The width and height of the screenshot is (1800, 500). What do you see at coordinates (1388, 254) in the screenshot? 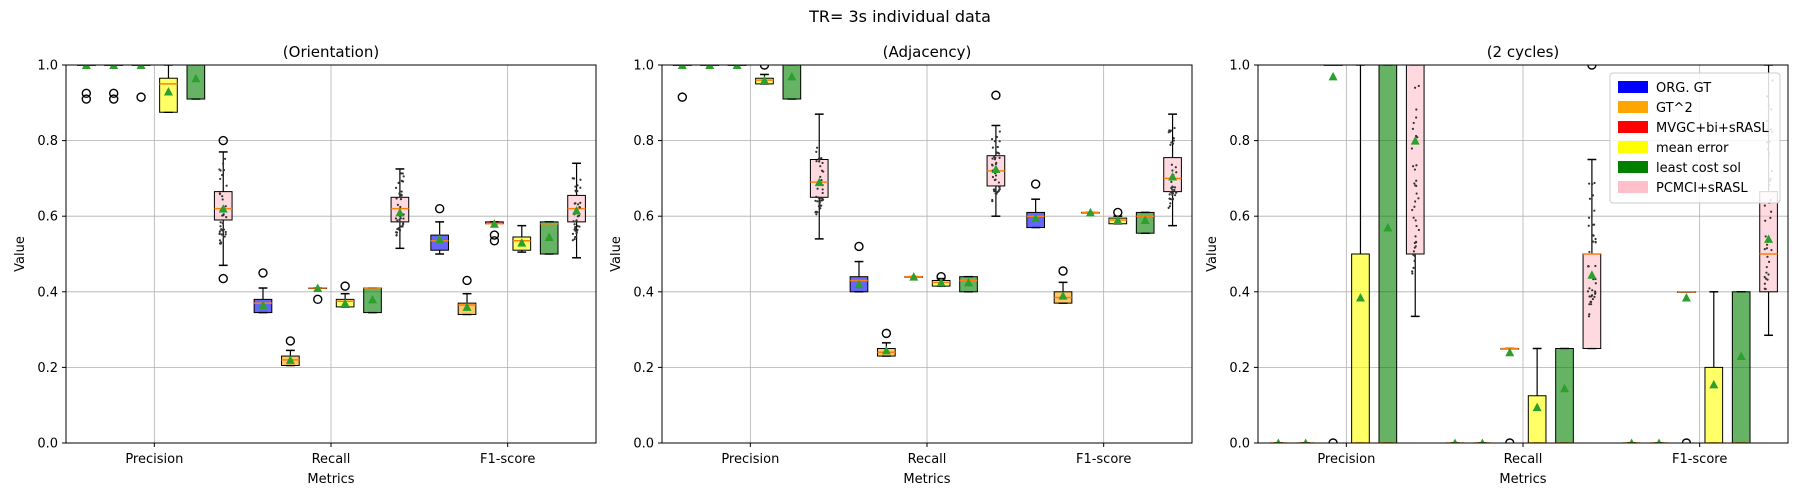
I see `box-least-cost-sol-precision` at bounding box center [1388, 254].